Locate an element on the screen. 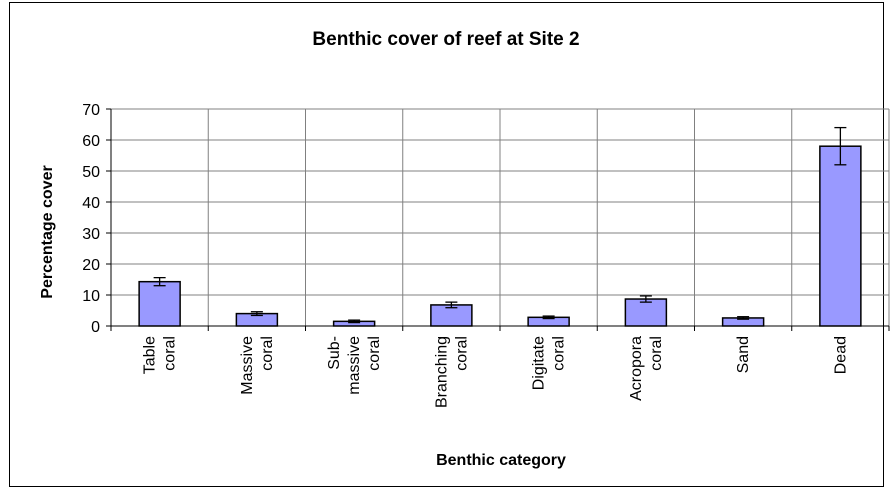  chart-title: Benthic cover of reef at Site 2 is located at coordinates (445, 39).